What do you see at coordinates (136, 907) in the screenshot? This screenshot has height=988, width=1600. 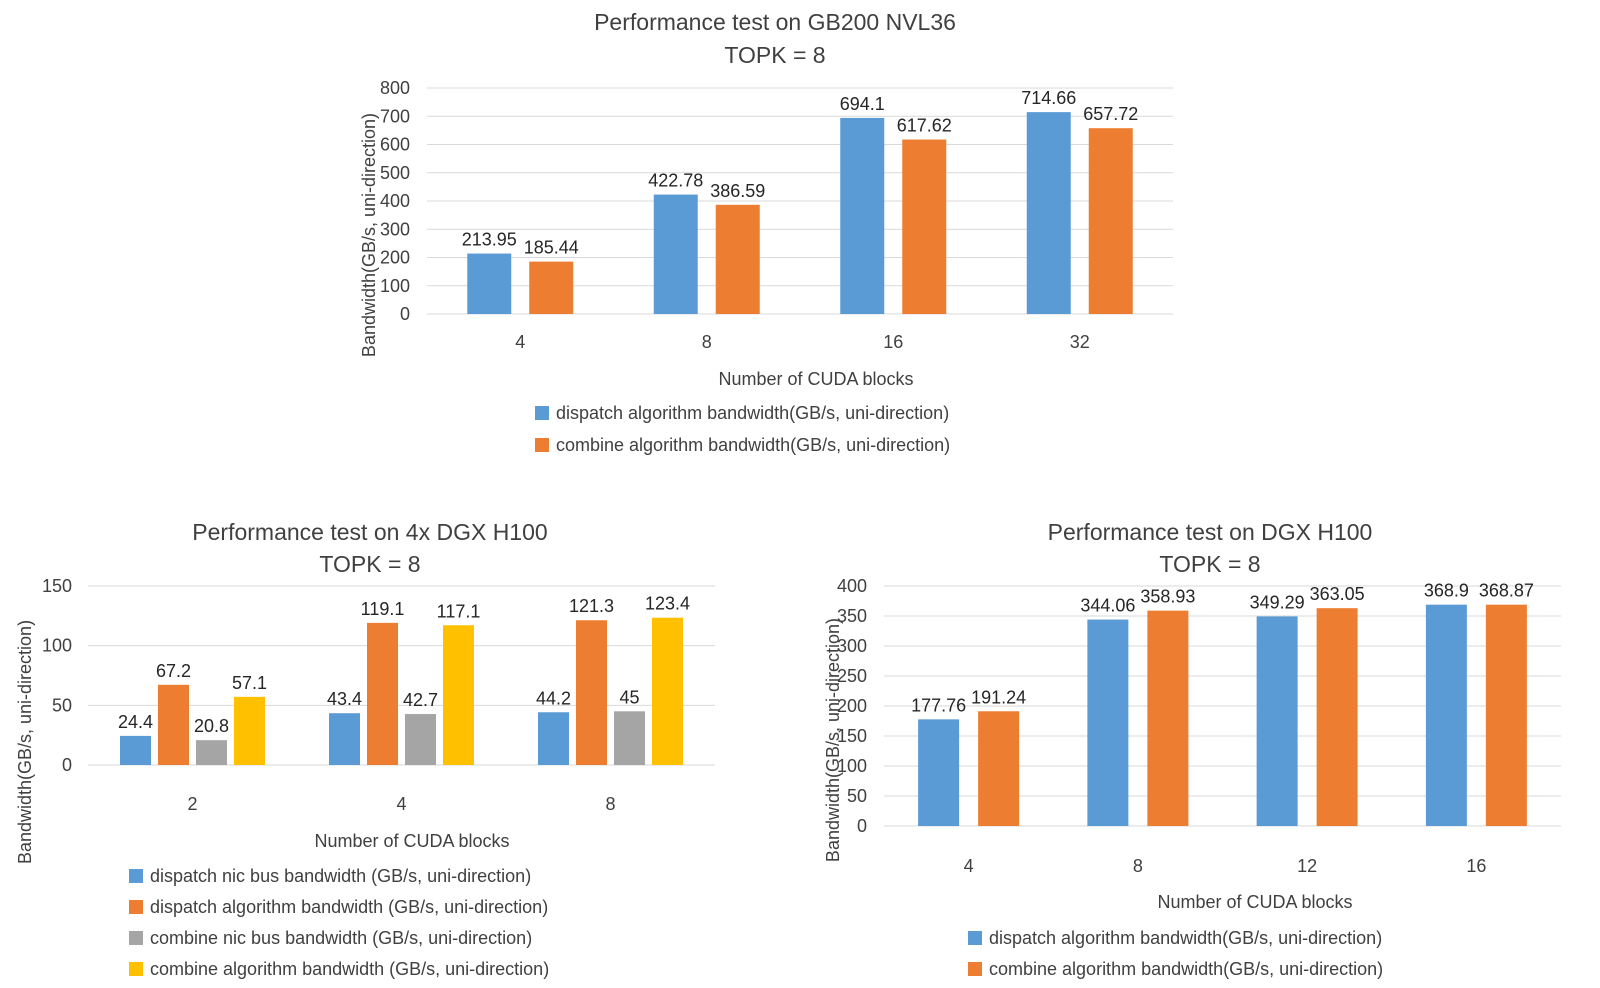 I see `legend-swatch-dispatch-algorithm` at bounding box center [136, 907].